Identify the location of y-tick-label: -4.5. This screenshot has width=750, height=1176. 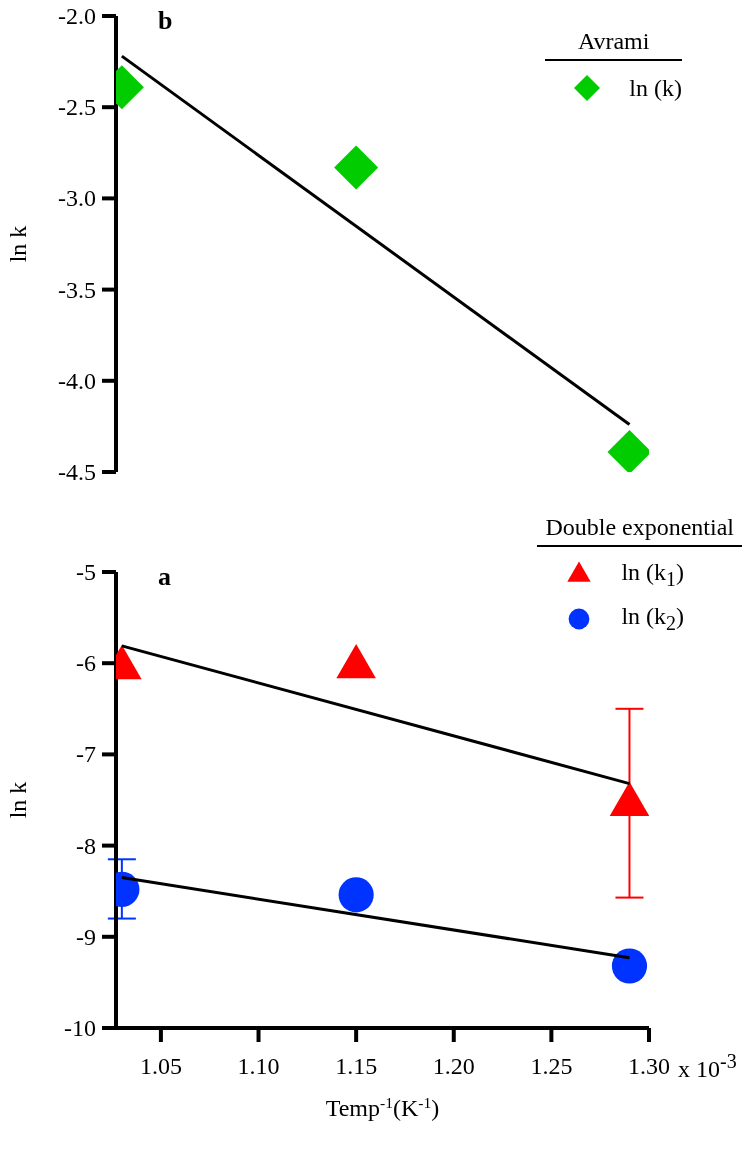
(77, 472).